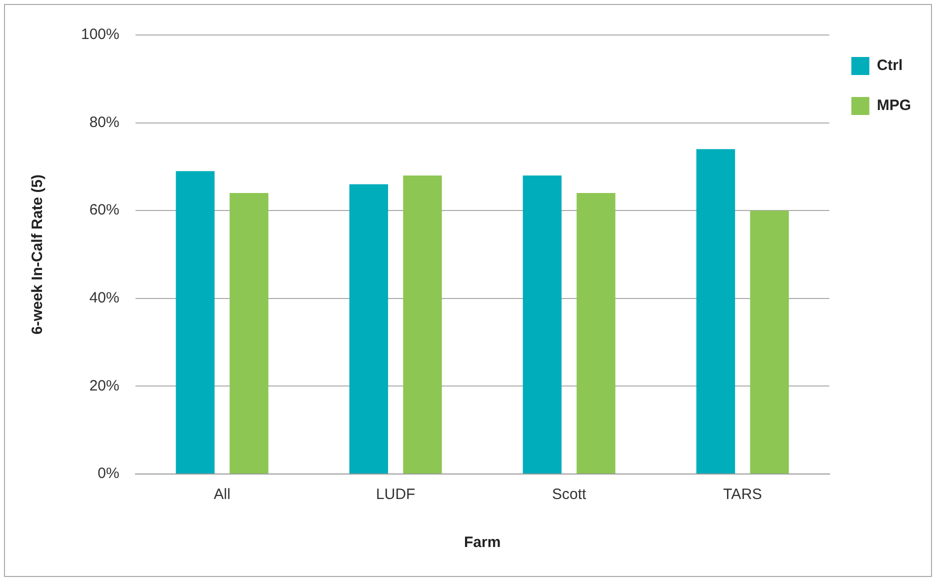  Describe the element at coordinates (482, 543) in the screenshot. I see `x-axis-title: Farm` at that location.